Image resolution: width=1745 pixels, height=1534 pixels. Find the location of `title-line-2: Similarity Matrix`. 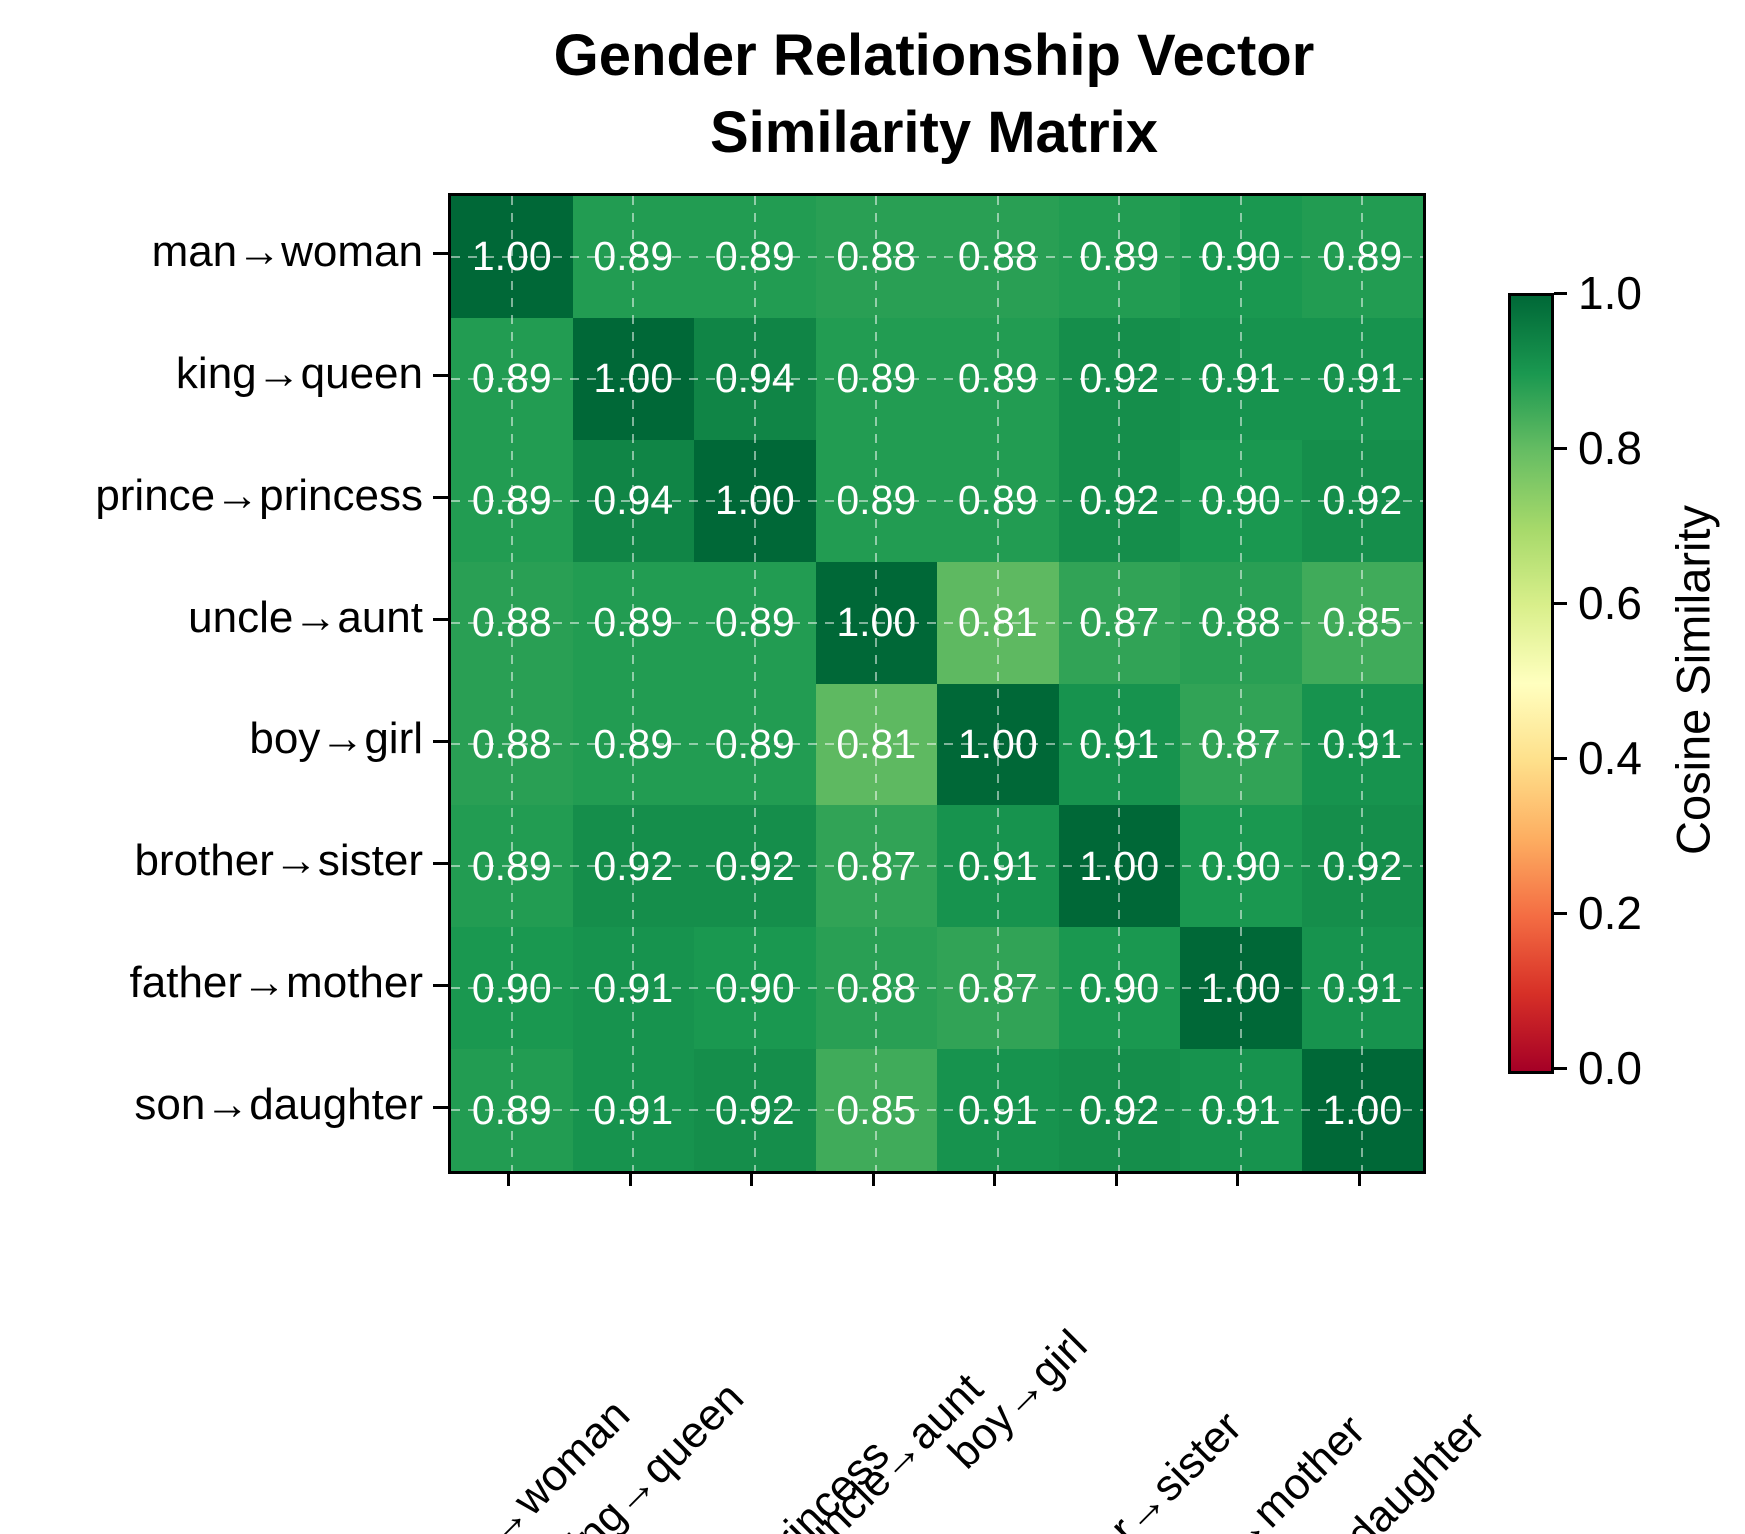

title-line-2: Similarity Matrix is located at coordinates (934, 132).